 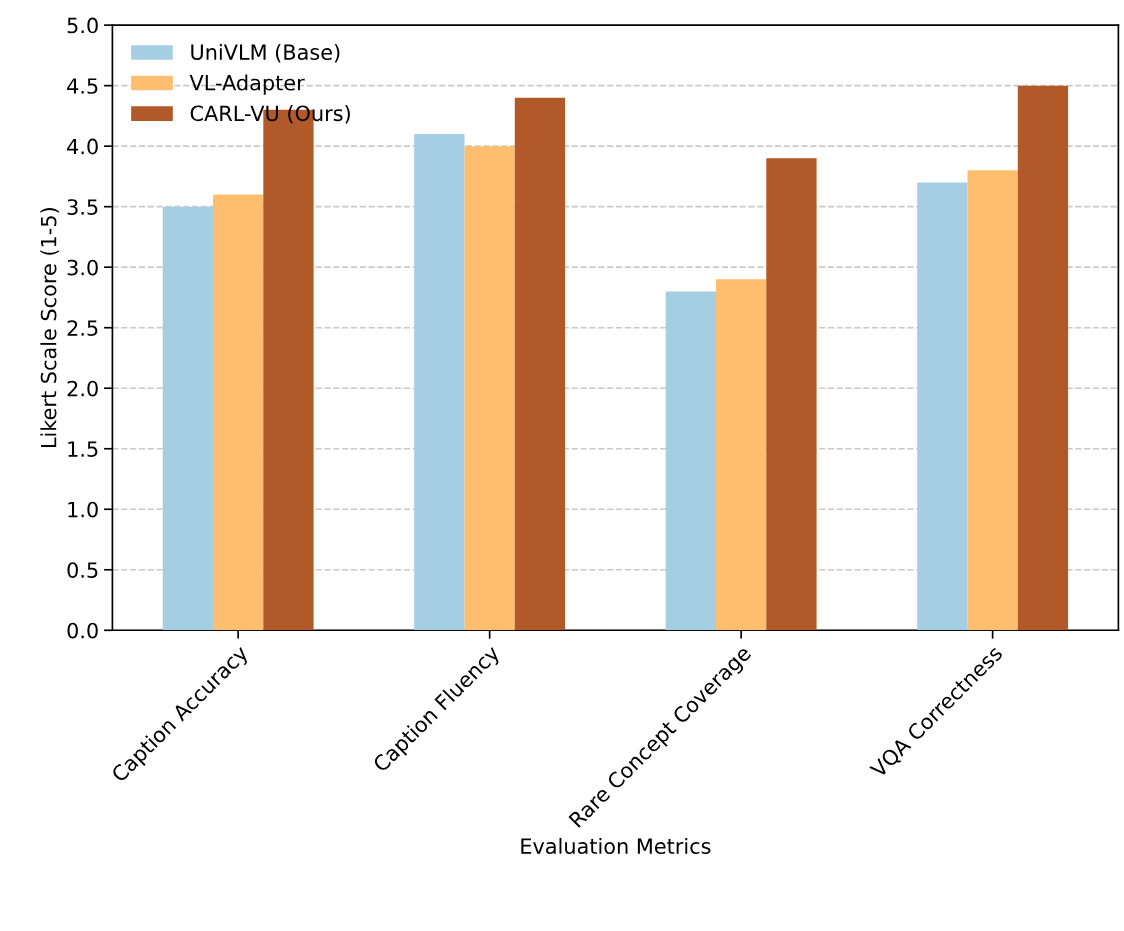 What do you see at coordinates (82, 267) in the screenshot?
I see `y-tick-label: 3.0` at bounding box center [82, 267].